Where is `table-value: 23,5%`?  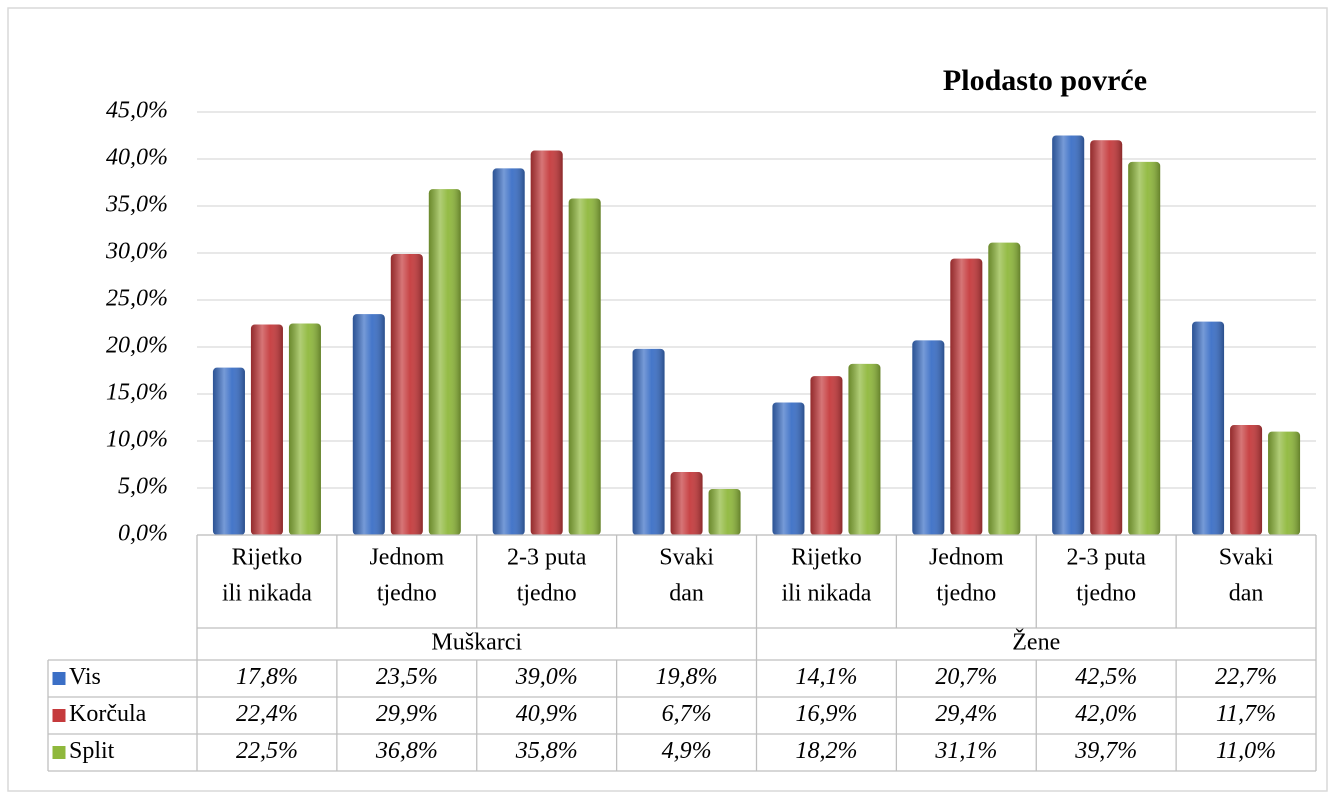 table-value: 23,5% is located at coordinates (407, 677).